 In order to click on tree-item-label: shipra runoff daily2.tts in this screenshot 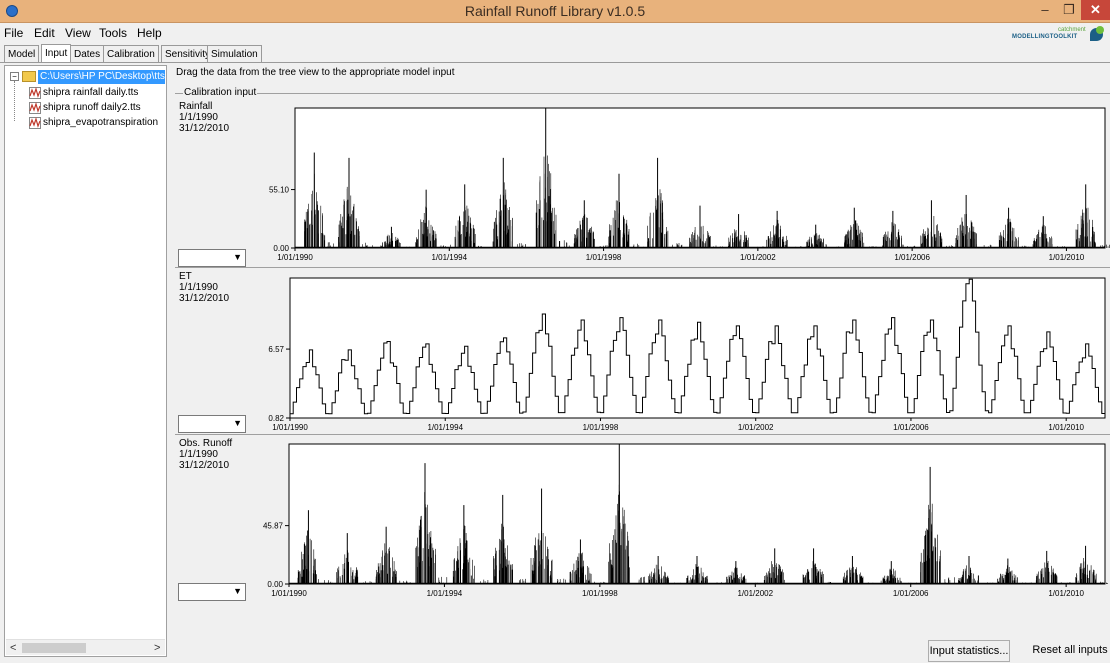, I will do `click(92, 107)`.